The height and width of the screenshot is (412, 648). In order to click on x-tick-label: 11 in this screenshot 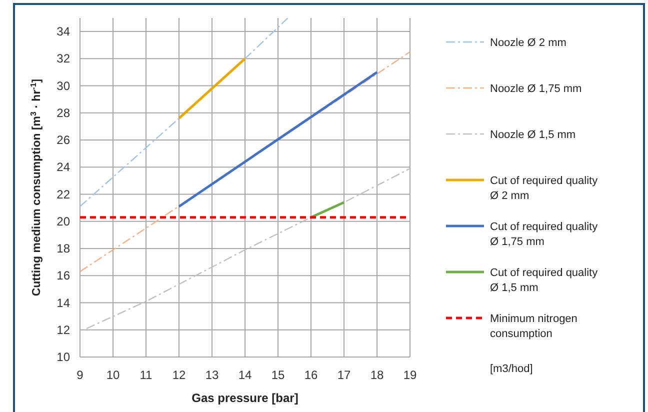, I will do `click(146, 375)`.